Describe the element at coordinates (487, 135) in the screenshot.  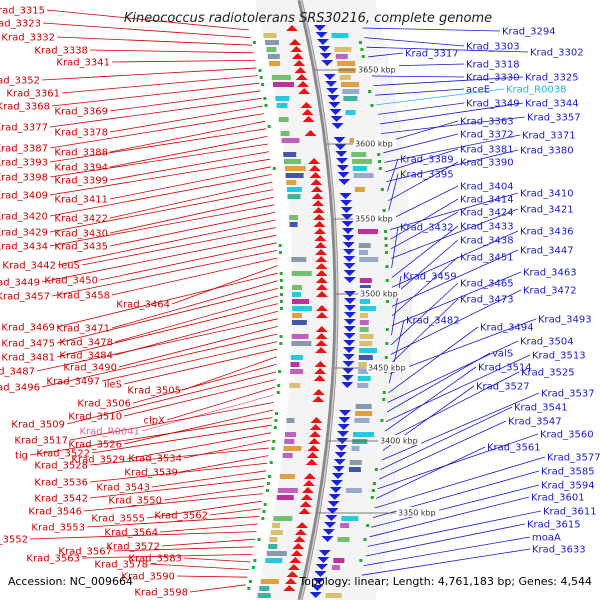
I see `right-gene-label: Krad_3372` at that location.